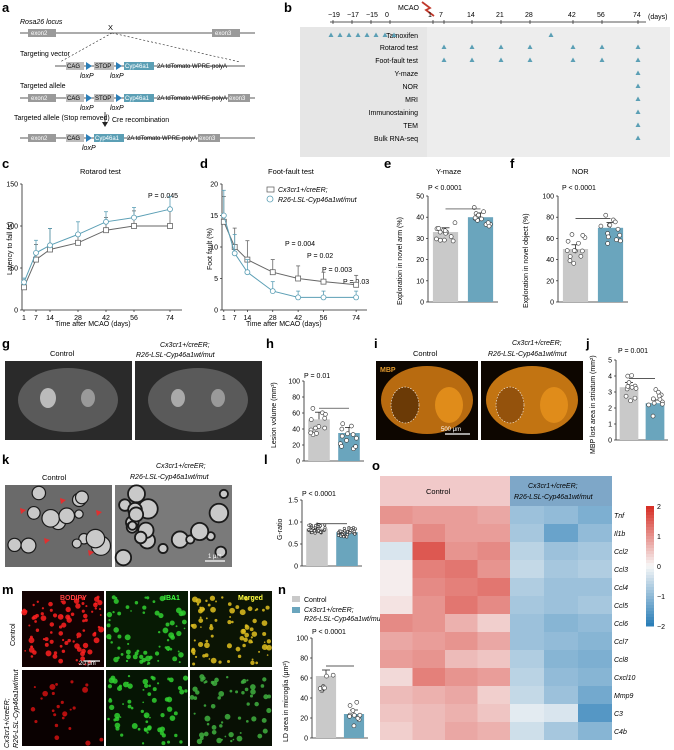 The image size is (674, 750). What do you see at coordinates (104, 98) in the screenshot?
I see `allele-stop` at bounding box center [104, 98].